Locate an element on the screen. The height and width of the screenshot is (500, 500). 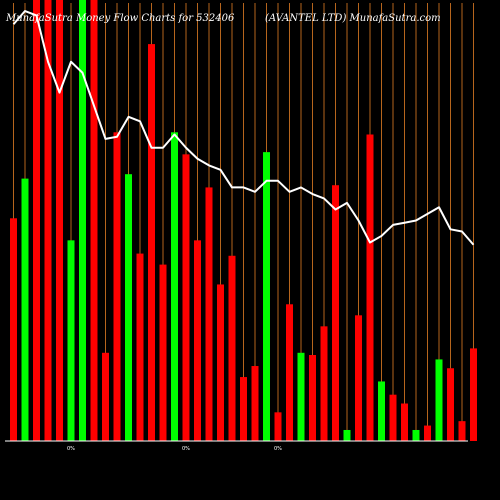
chart-subtitle: (AVANTEL LTD) MunafaSutra.com is located at coordinates (353, 18).